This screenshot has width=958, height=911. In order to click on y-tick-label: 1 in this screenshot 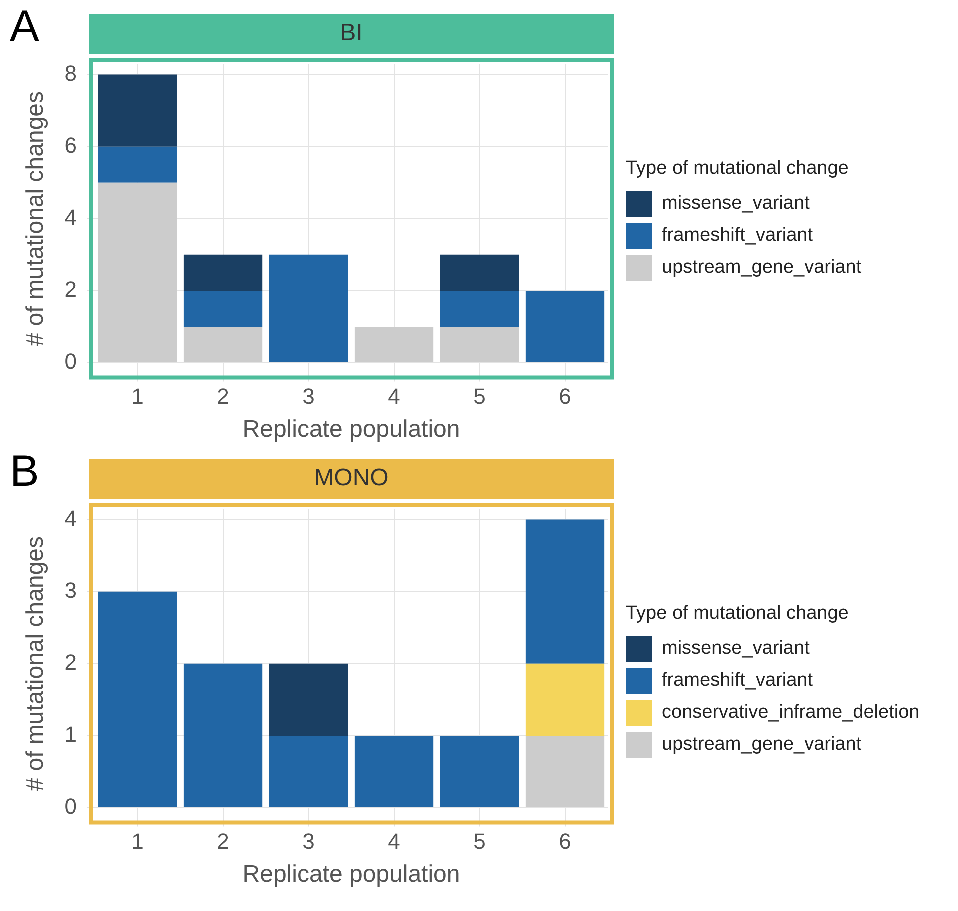, I will do `click(71, 735)`.